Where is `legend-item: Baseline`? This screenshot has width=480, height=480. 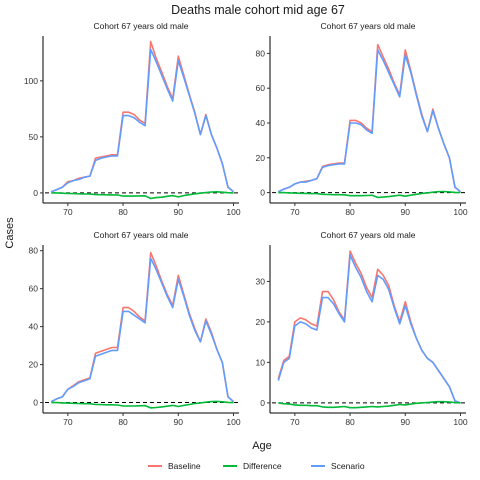 legend-item: Baseline is located at coordinates (174, 466).